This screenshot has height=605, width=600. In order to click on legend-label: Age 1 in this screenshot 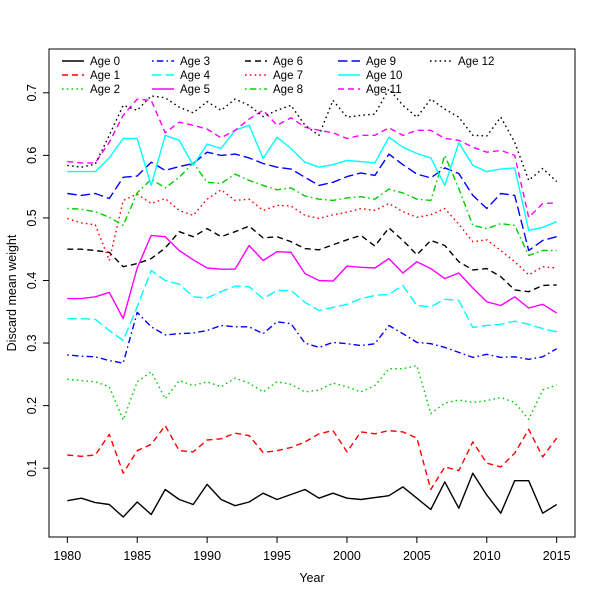, I will do `click(105, 76)`.